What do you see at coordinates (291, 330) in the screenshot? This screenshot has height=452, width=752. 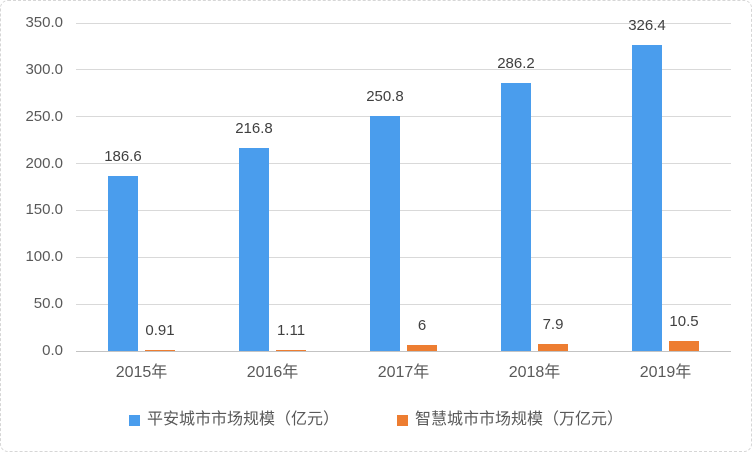 I see `data-label: 1.11` at bounding box center [291, 330].